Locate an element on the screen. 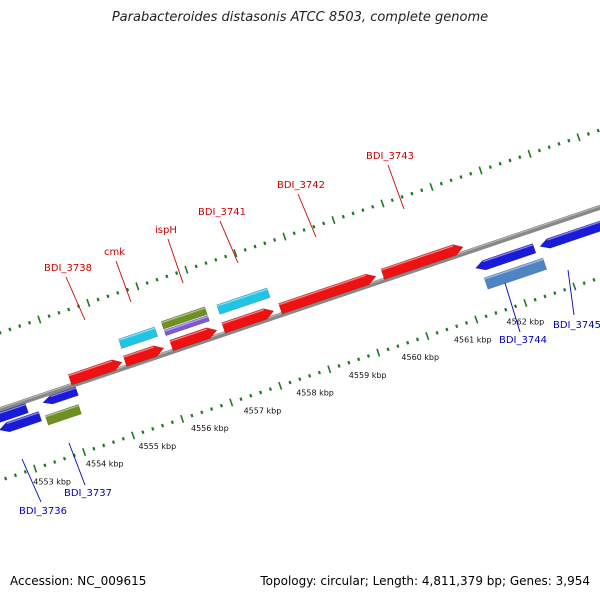  feature-ispH-olive-shape is located at coordinates (184, 318).